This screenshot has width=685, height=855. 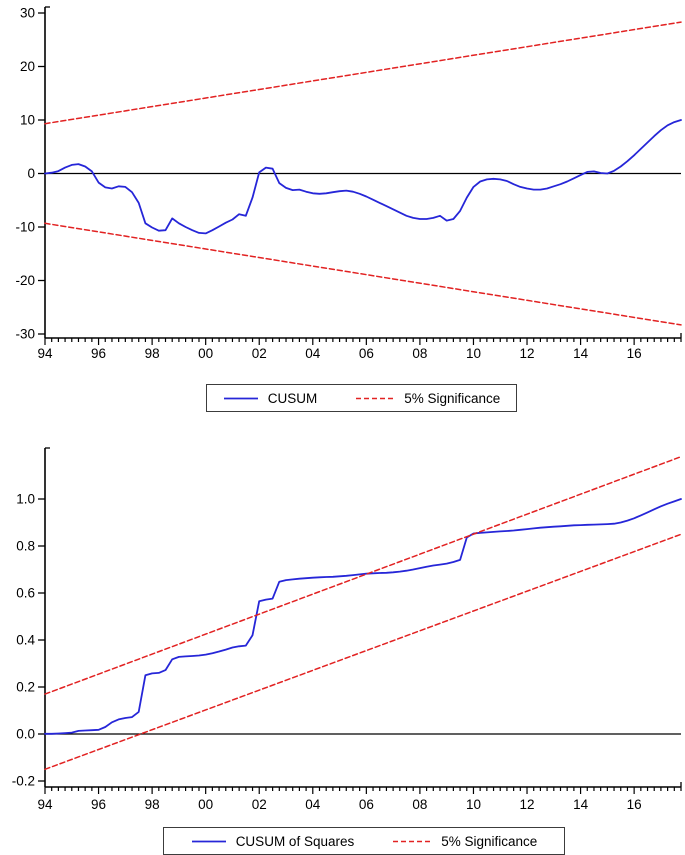 What do you see at coordinates (25, 334) in the screenshot?
I see `y-tick-label: -30` at bounding box center [25, 334].